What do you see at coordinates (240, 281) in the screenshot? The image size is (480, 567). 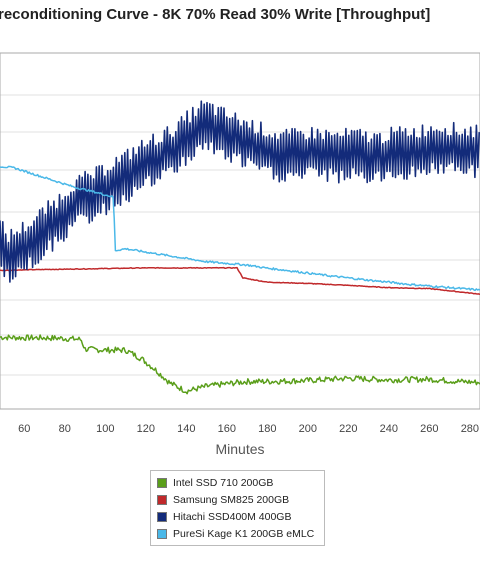 I see `series-line-samsung` at bounding box center [240, 281].